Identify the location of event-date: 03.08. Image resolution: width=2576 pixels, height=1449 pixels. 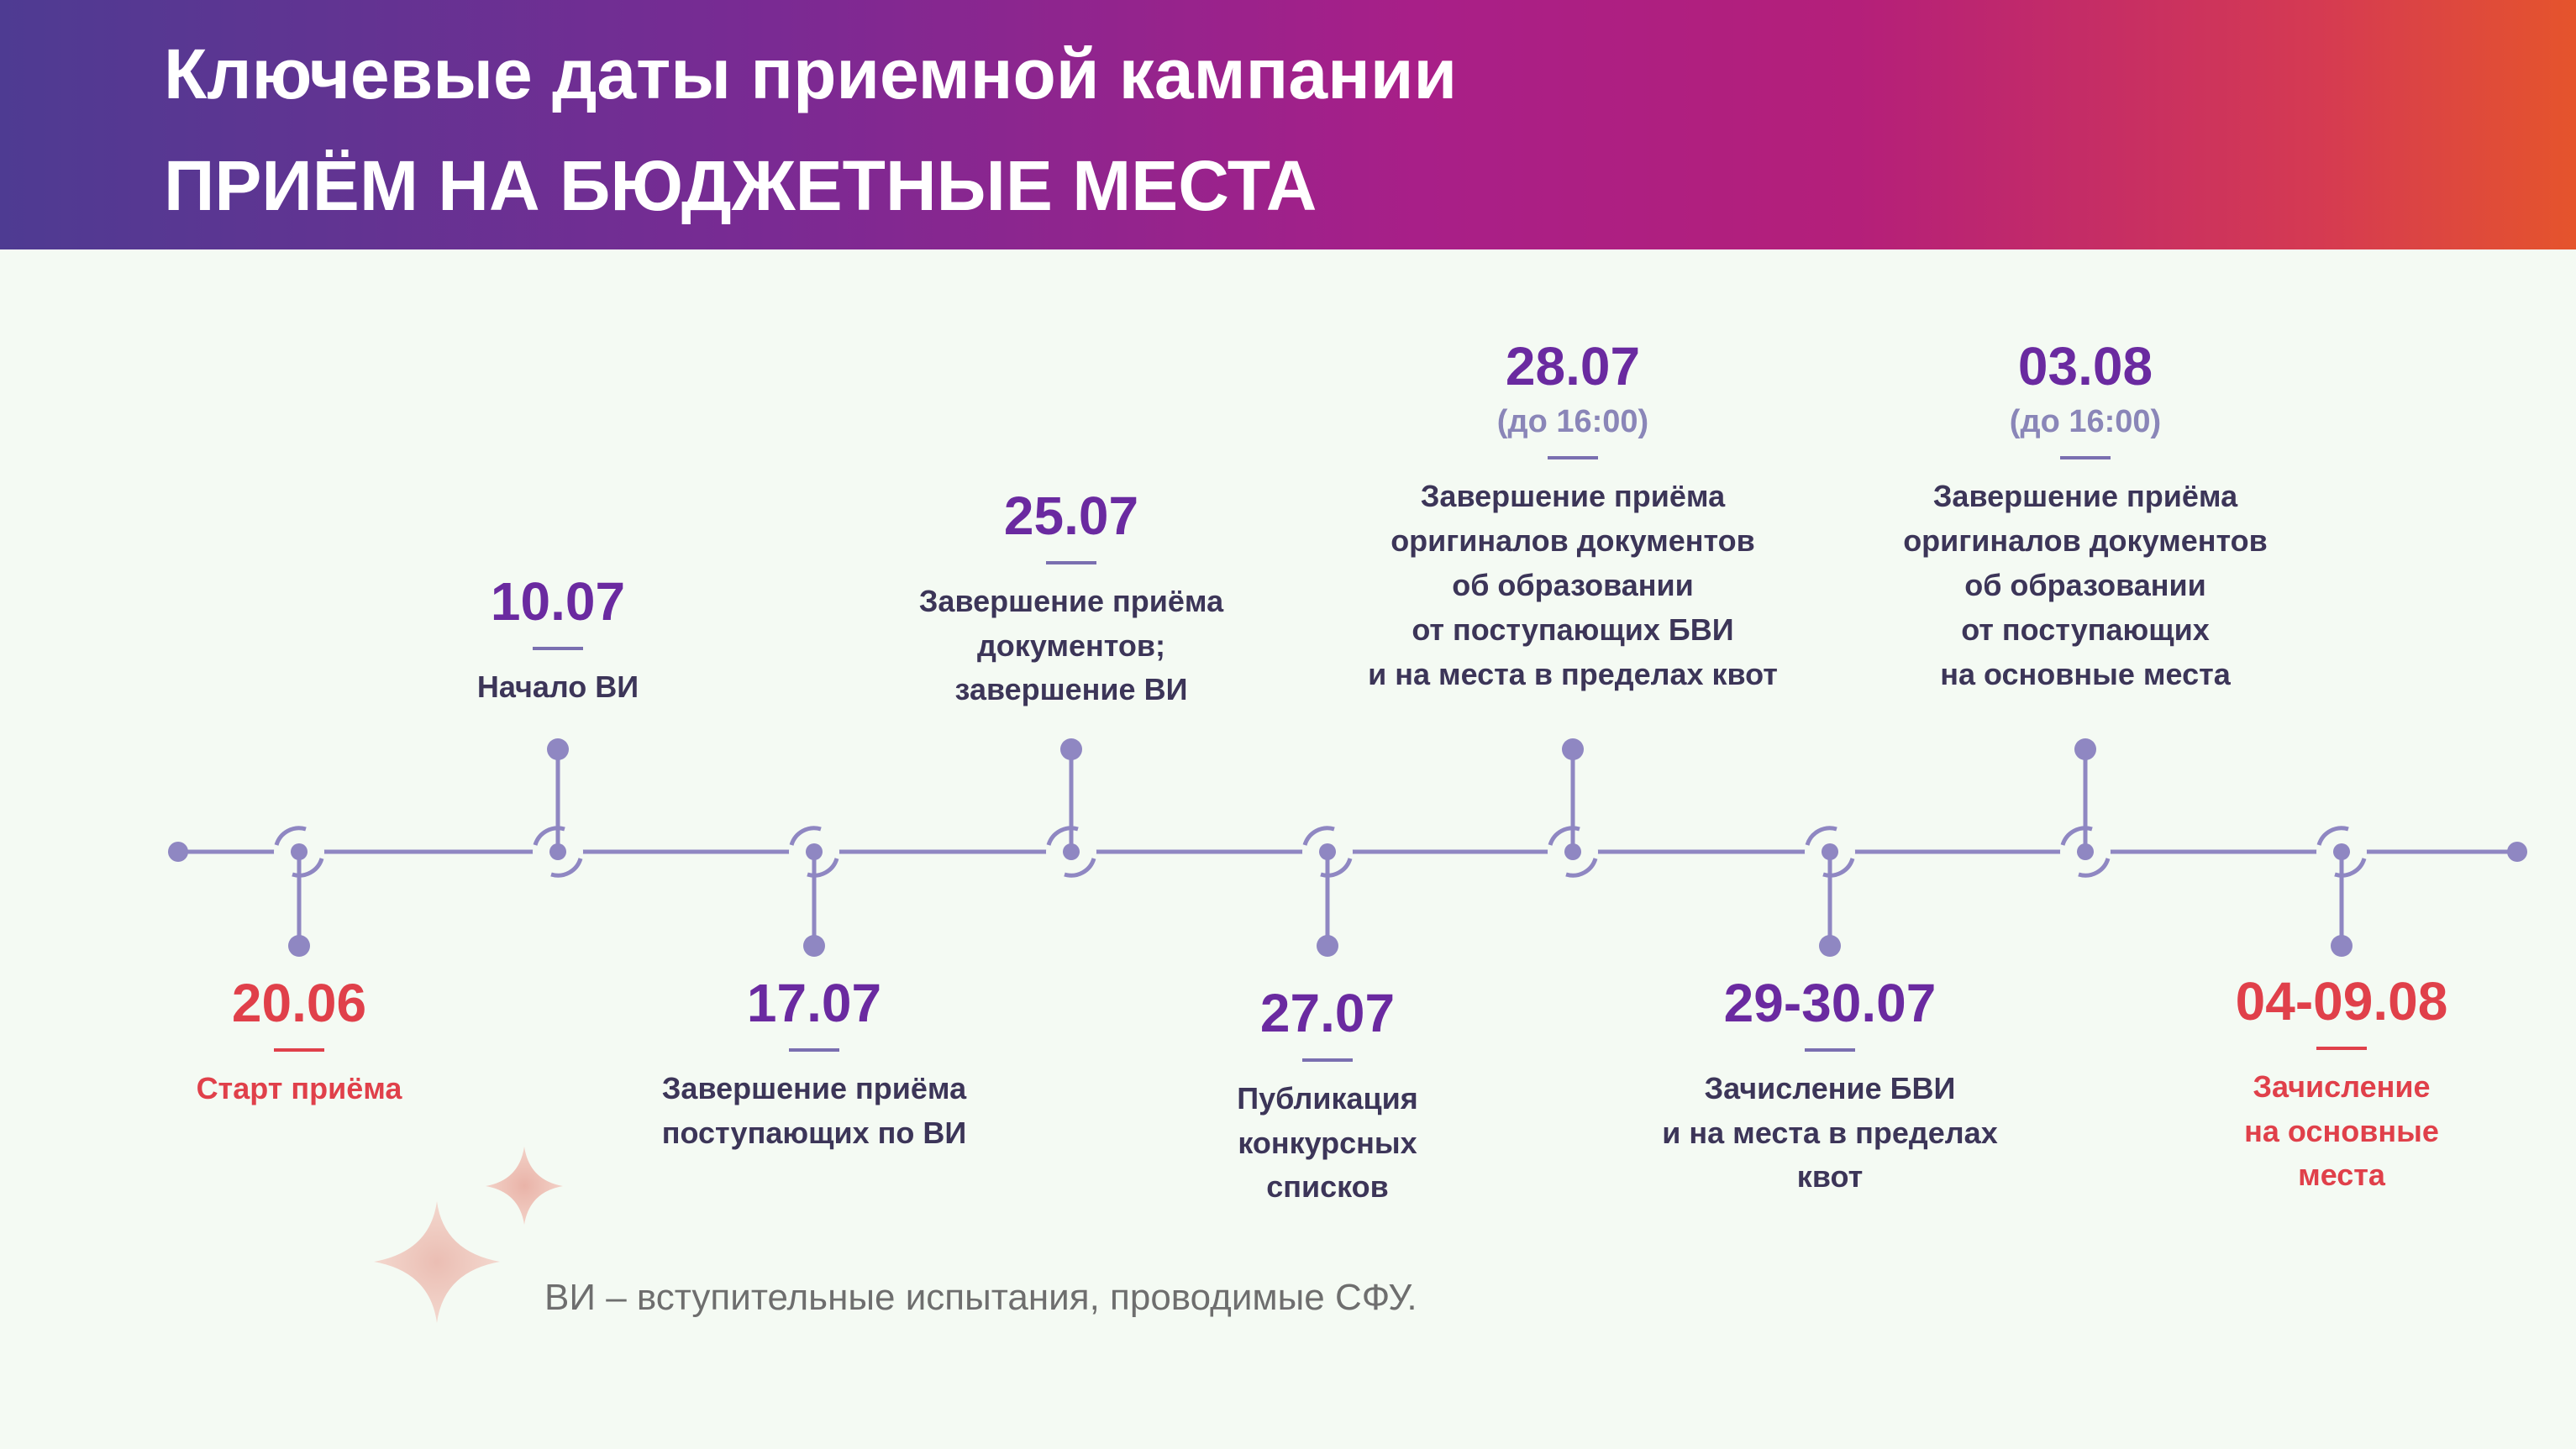
(2085, 366).